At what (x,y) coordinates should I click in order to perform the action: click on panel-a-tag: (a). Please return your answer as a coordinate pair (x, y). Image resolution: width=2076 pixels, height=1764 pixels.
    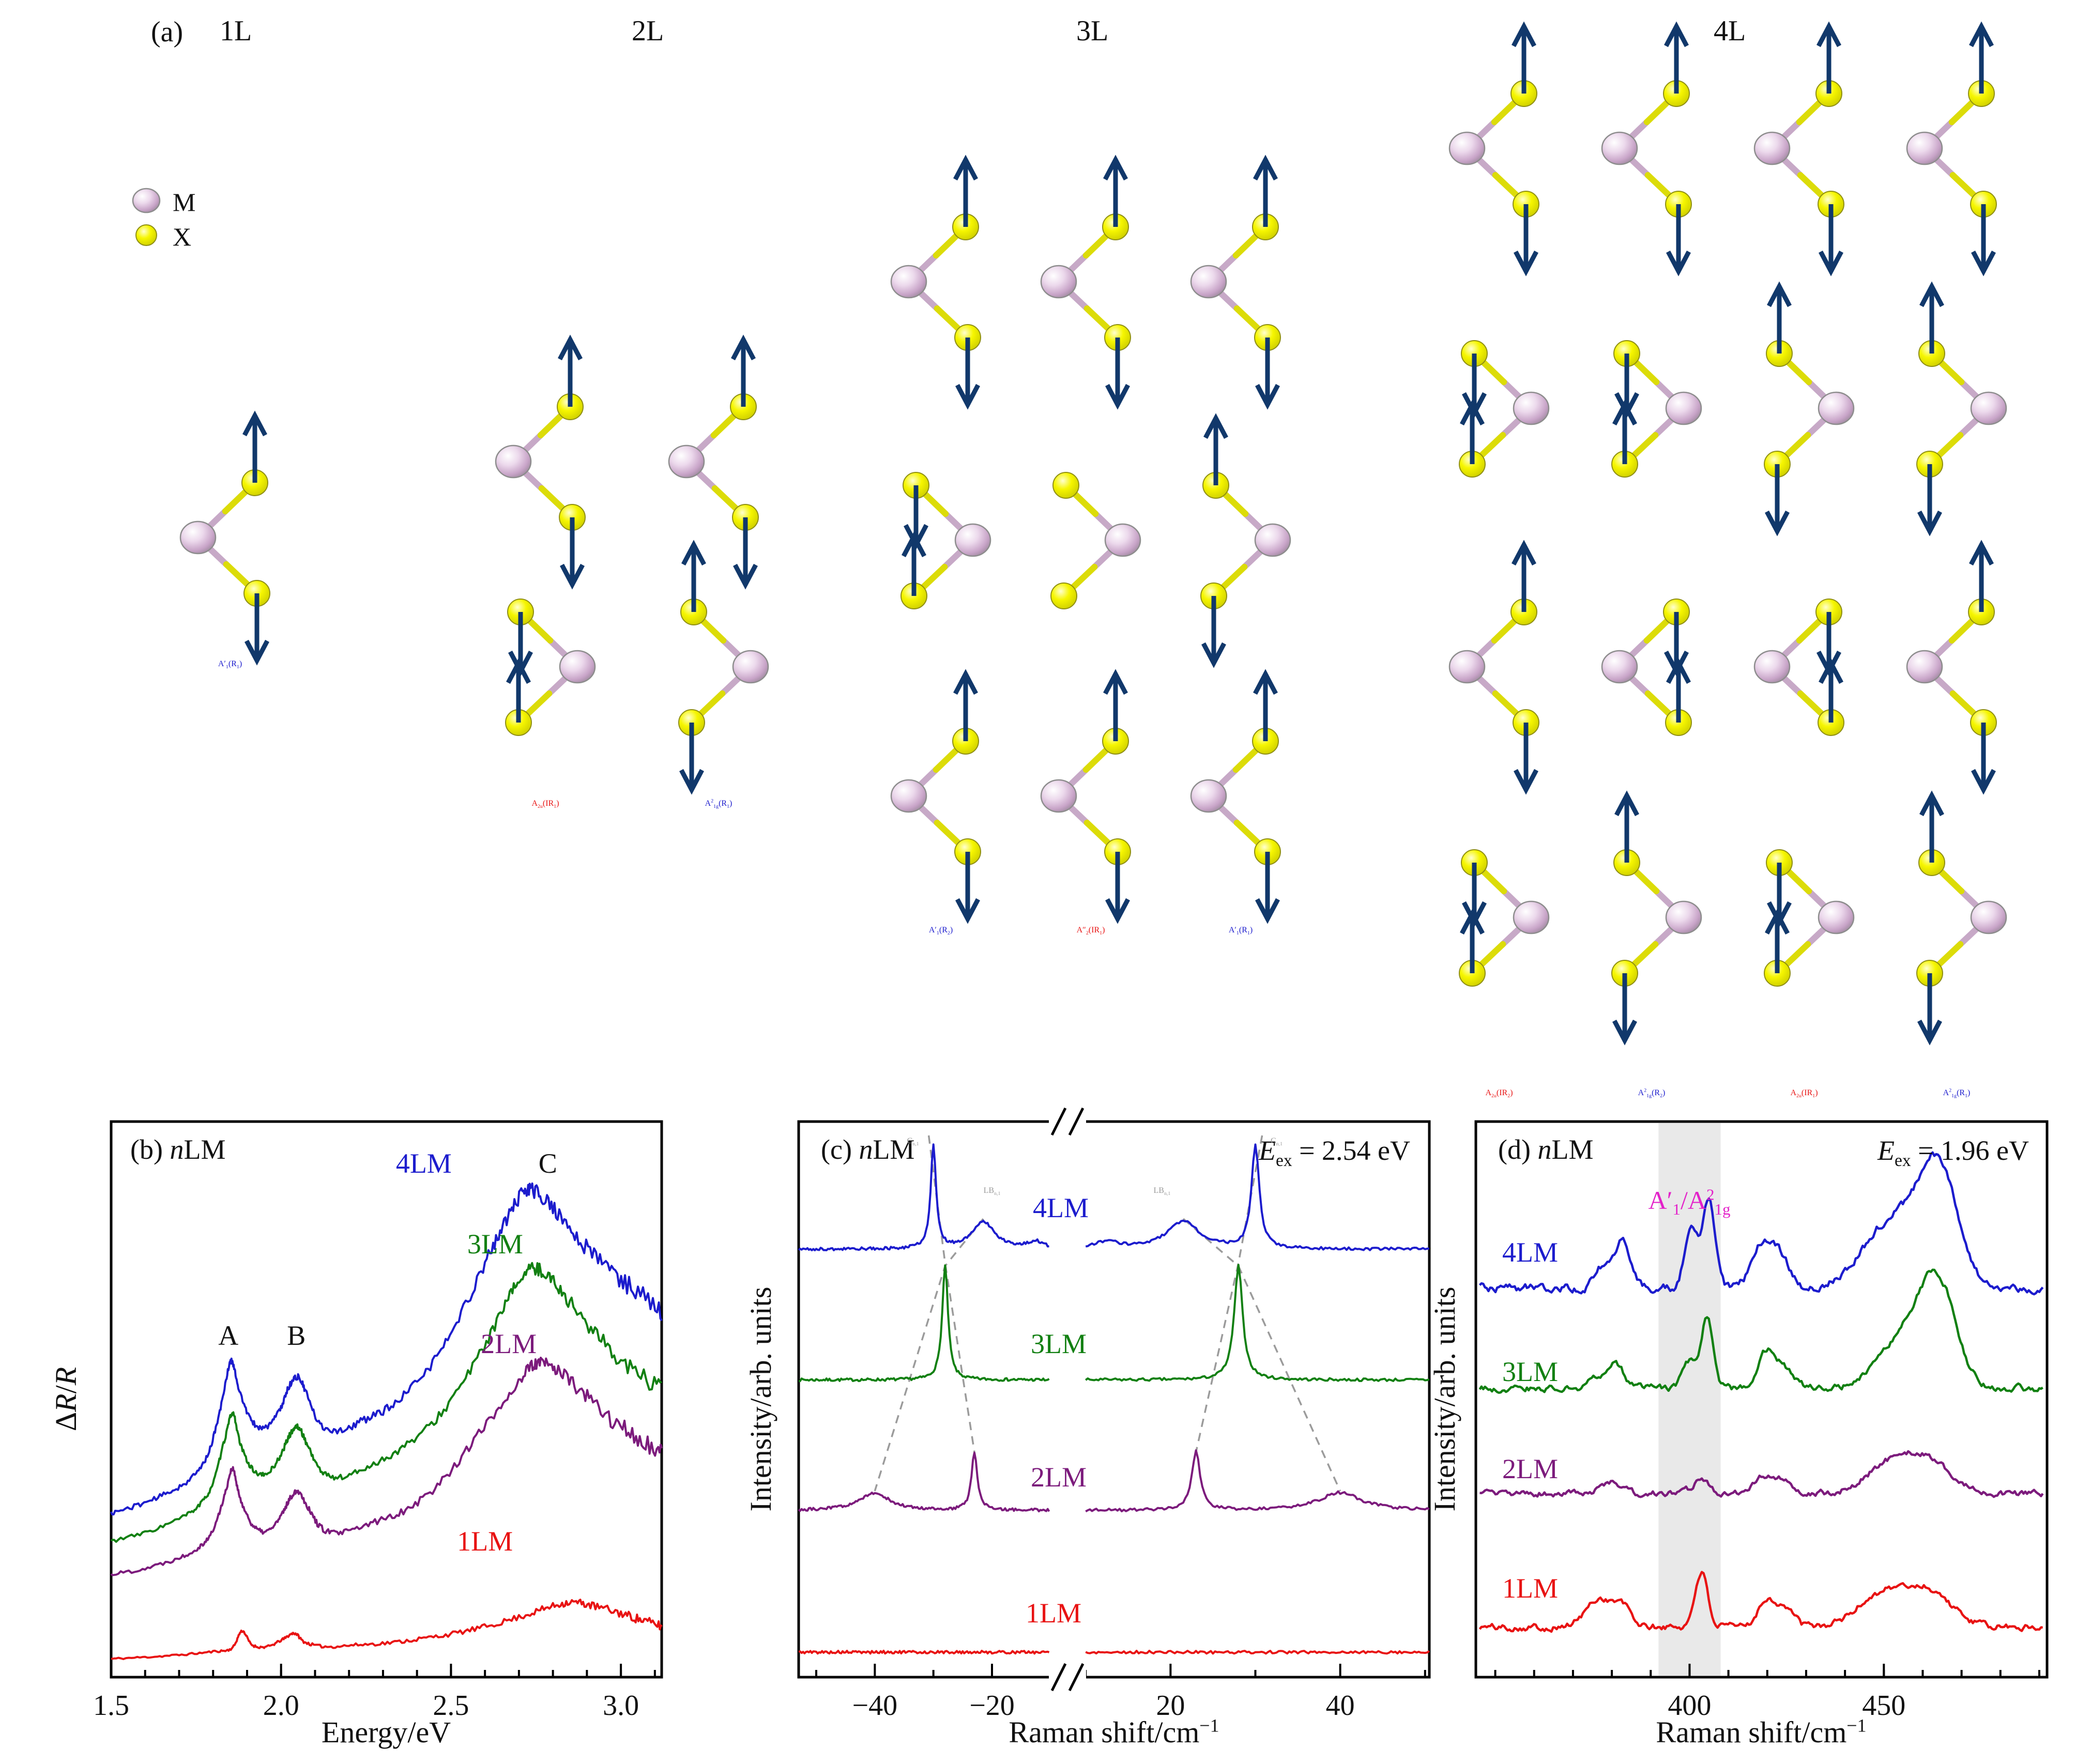
    Looking at the image, I should click on (168, 32).